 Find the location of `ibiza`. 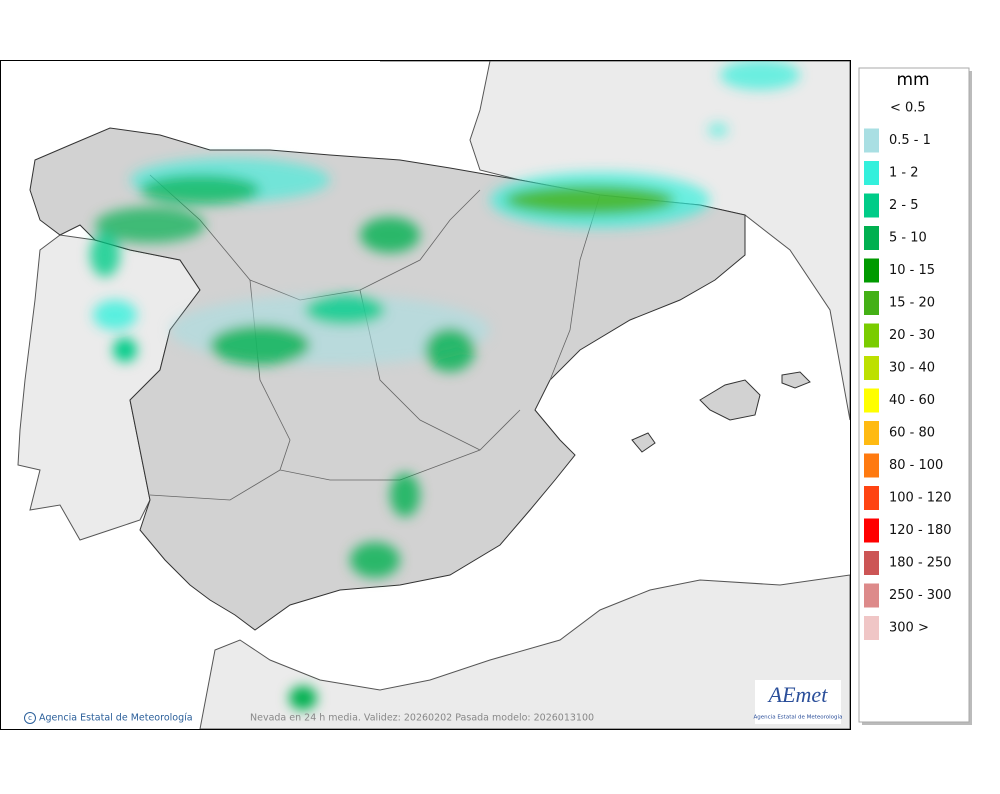

ibiza is located at coordinates (643, 442).